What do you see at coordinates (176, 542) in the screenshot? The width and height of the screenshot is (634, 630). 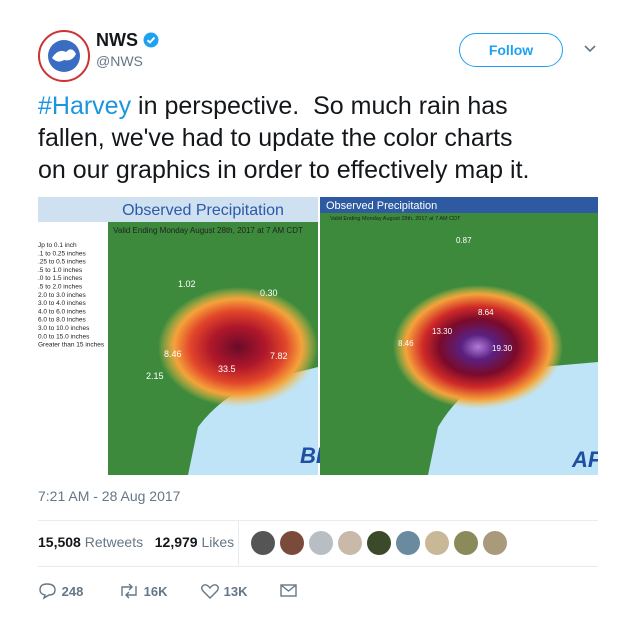 I see `like-count: 12,979` at bounding box center [176, 542].